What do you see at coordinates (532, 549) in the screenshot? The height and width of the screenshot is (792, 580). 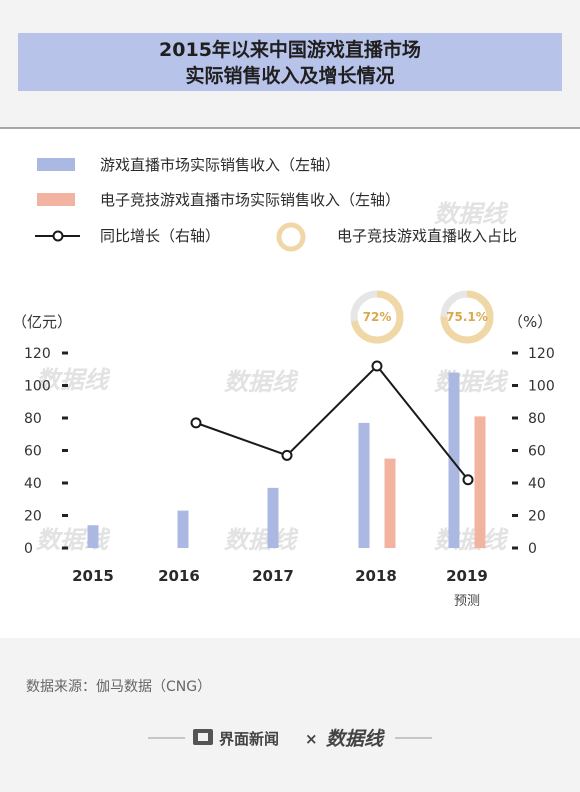 I see `y-right-tick-label: 0` at bounding box center [532, 549].